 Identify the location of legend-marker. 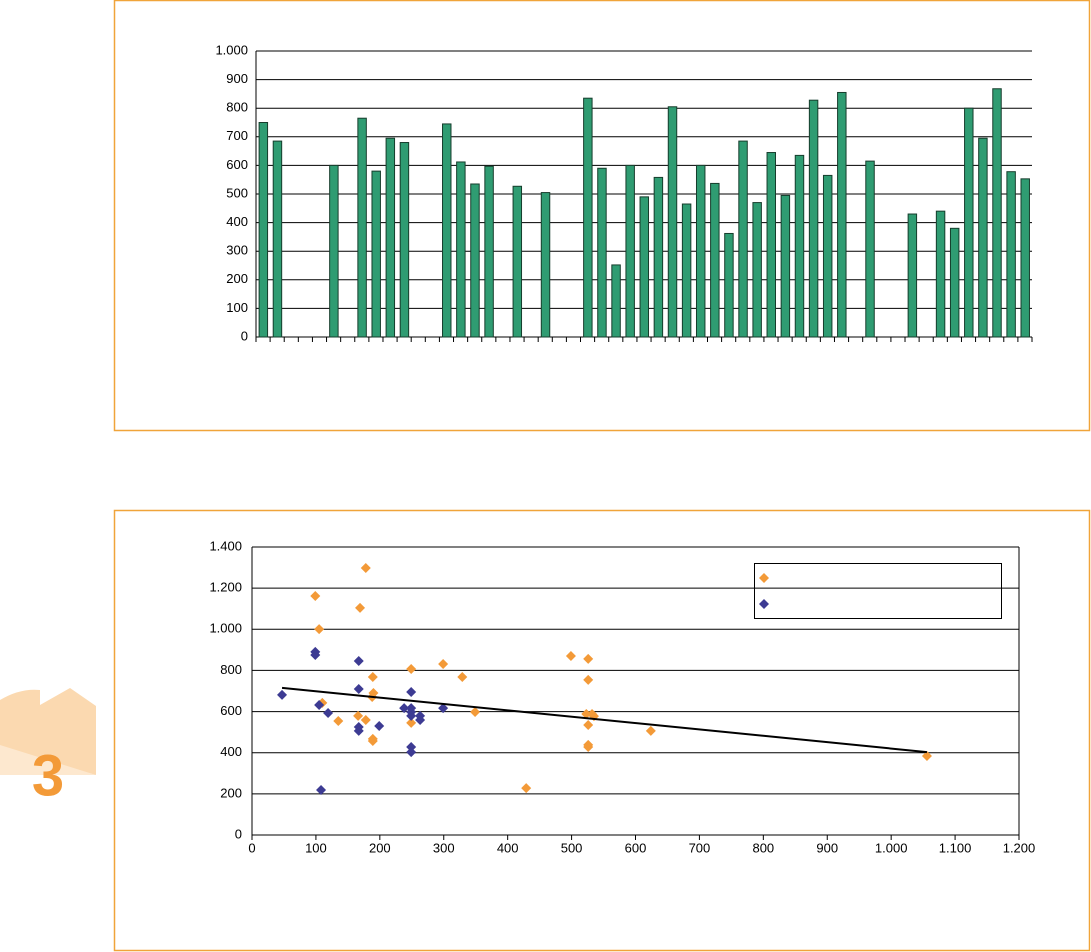
(764, 578).